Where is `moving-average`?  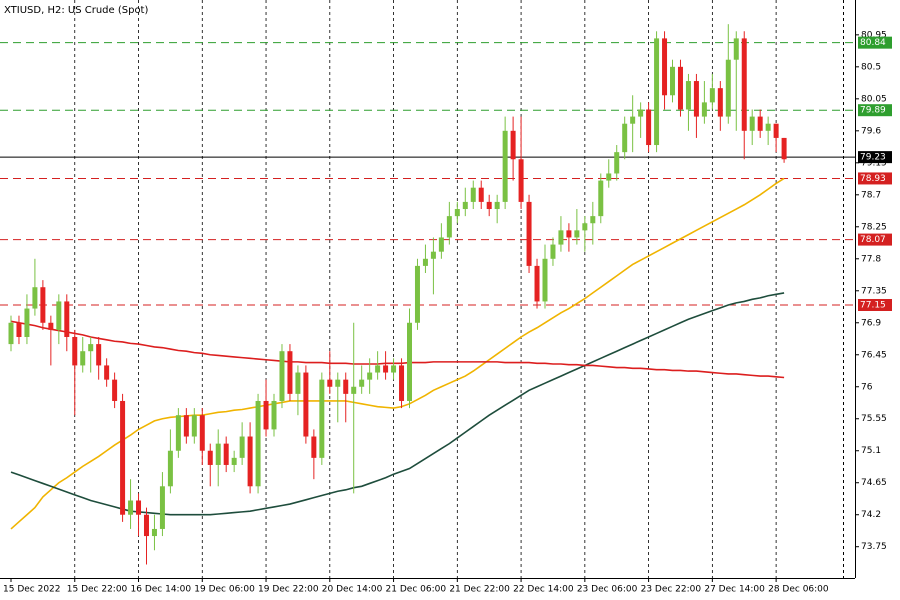
moving-average is located at coordinates (397, 349).